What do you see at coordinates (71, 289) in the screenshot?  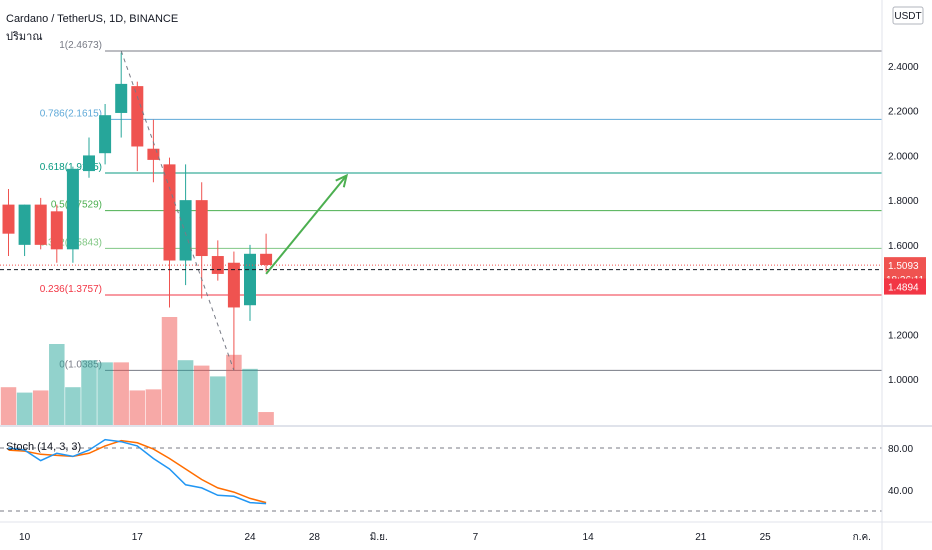 I see `fib-level-label: 0.236(1.3757)` at bounding box center [71, 289].